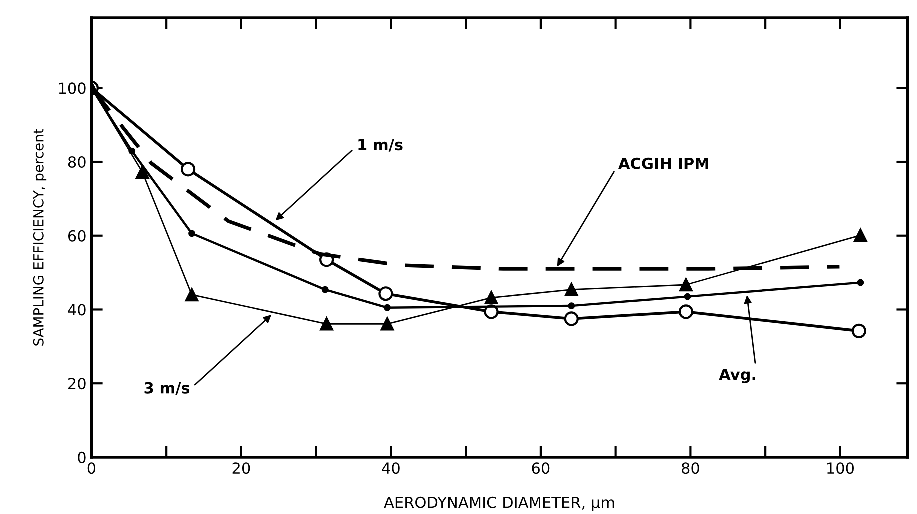 The height and width of the screenshot is (514, 917). What do you see at coordinates (77, 236) in the screenshot?
I see `y-tick-label: 60` at bounding box center [77, 236].